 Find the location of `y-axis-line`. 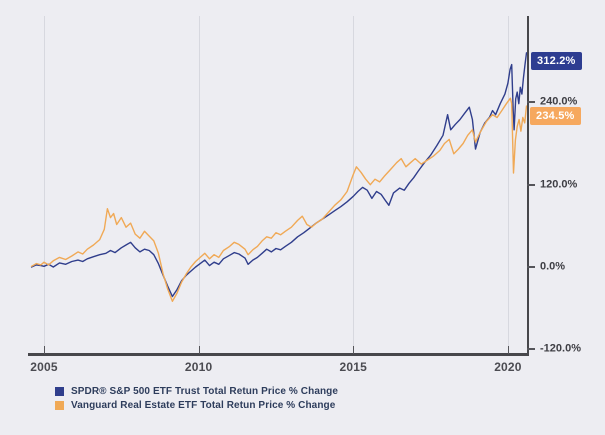

y-axis-line is located at coordinates (528, 186).